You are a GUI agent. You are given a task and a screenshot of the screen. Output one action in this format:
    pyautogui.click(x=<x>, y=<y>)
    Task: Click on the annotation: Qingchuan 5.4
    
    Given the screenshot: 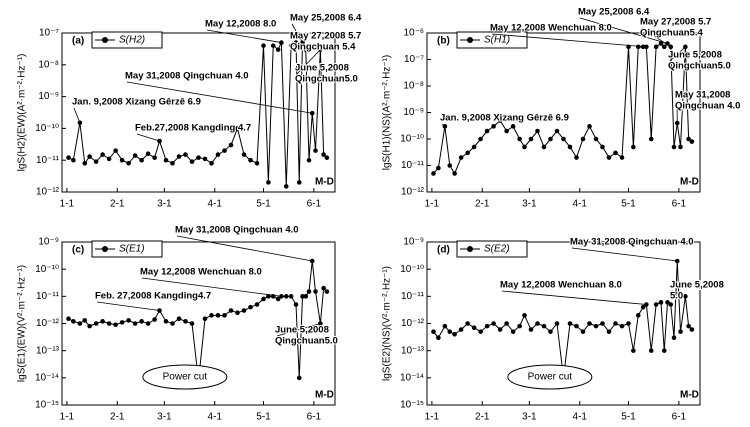 What is the action you would take?
    pyautogui.click(x=323, y=47)
    